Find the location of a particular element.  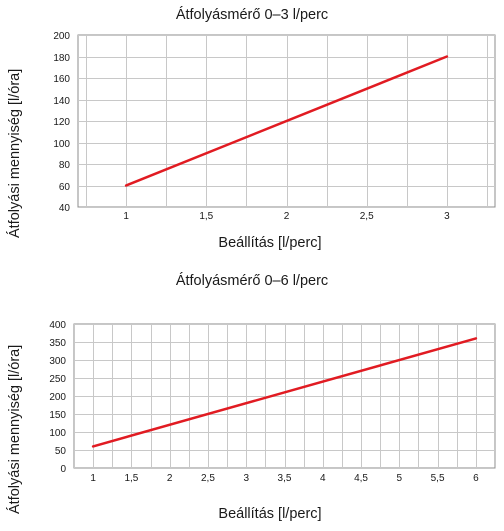

y-tick-label: 120 is located at coordinates (61, 122).